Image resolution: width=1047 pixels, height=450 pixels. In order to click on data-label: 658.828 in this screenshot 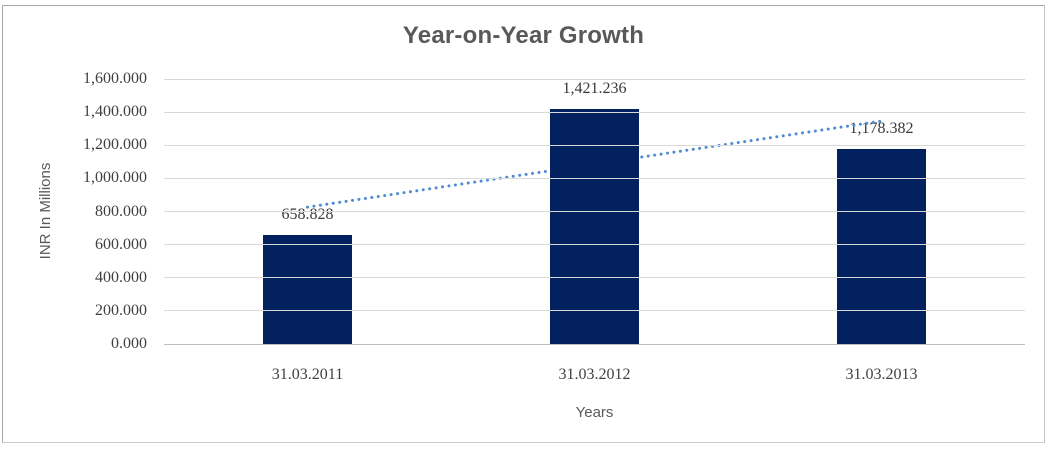, I will do `click(307, 214)`.